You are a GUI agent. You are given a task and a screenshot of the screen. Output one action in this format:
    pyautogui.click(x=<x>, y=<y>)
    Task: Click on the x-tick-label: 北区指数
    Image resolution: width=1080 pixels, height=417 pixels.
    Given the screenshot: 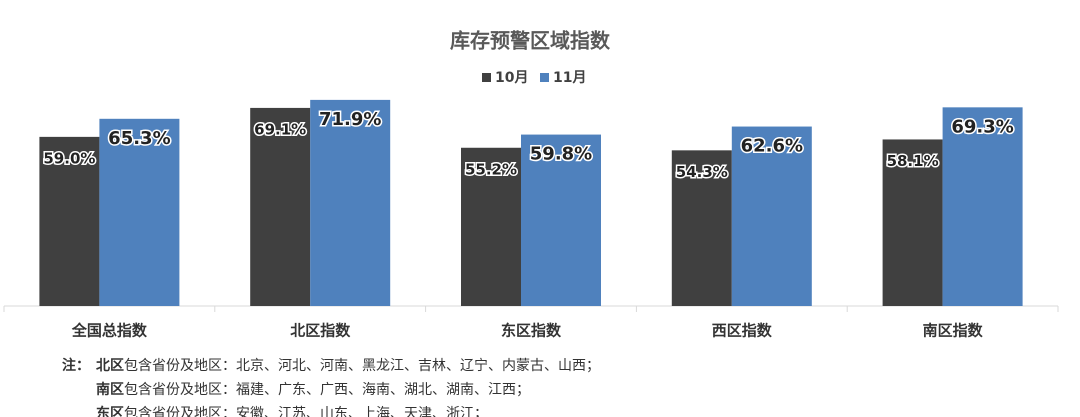 What is the action you would take?
    pyautogui.click(x=320, y=331)
    